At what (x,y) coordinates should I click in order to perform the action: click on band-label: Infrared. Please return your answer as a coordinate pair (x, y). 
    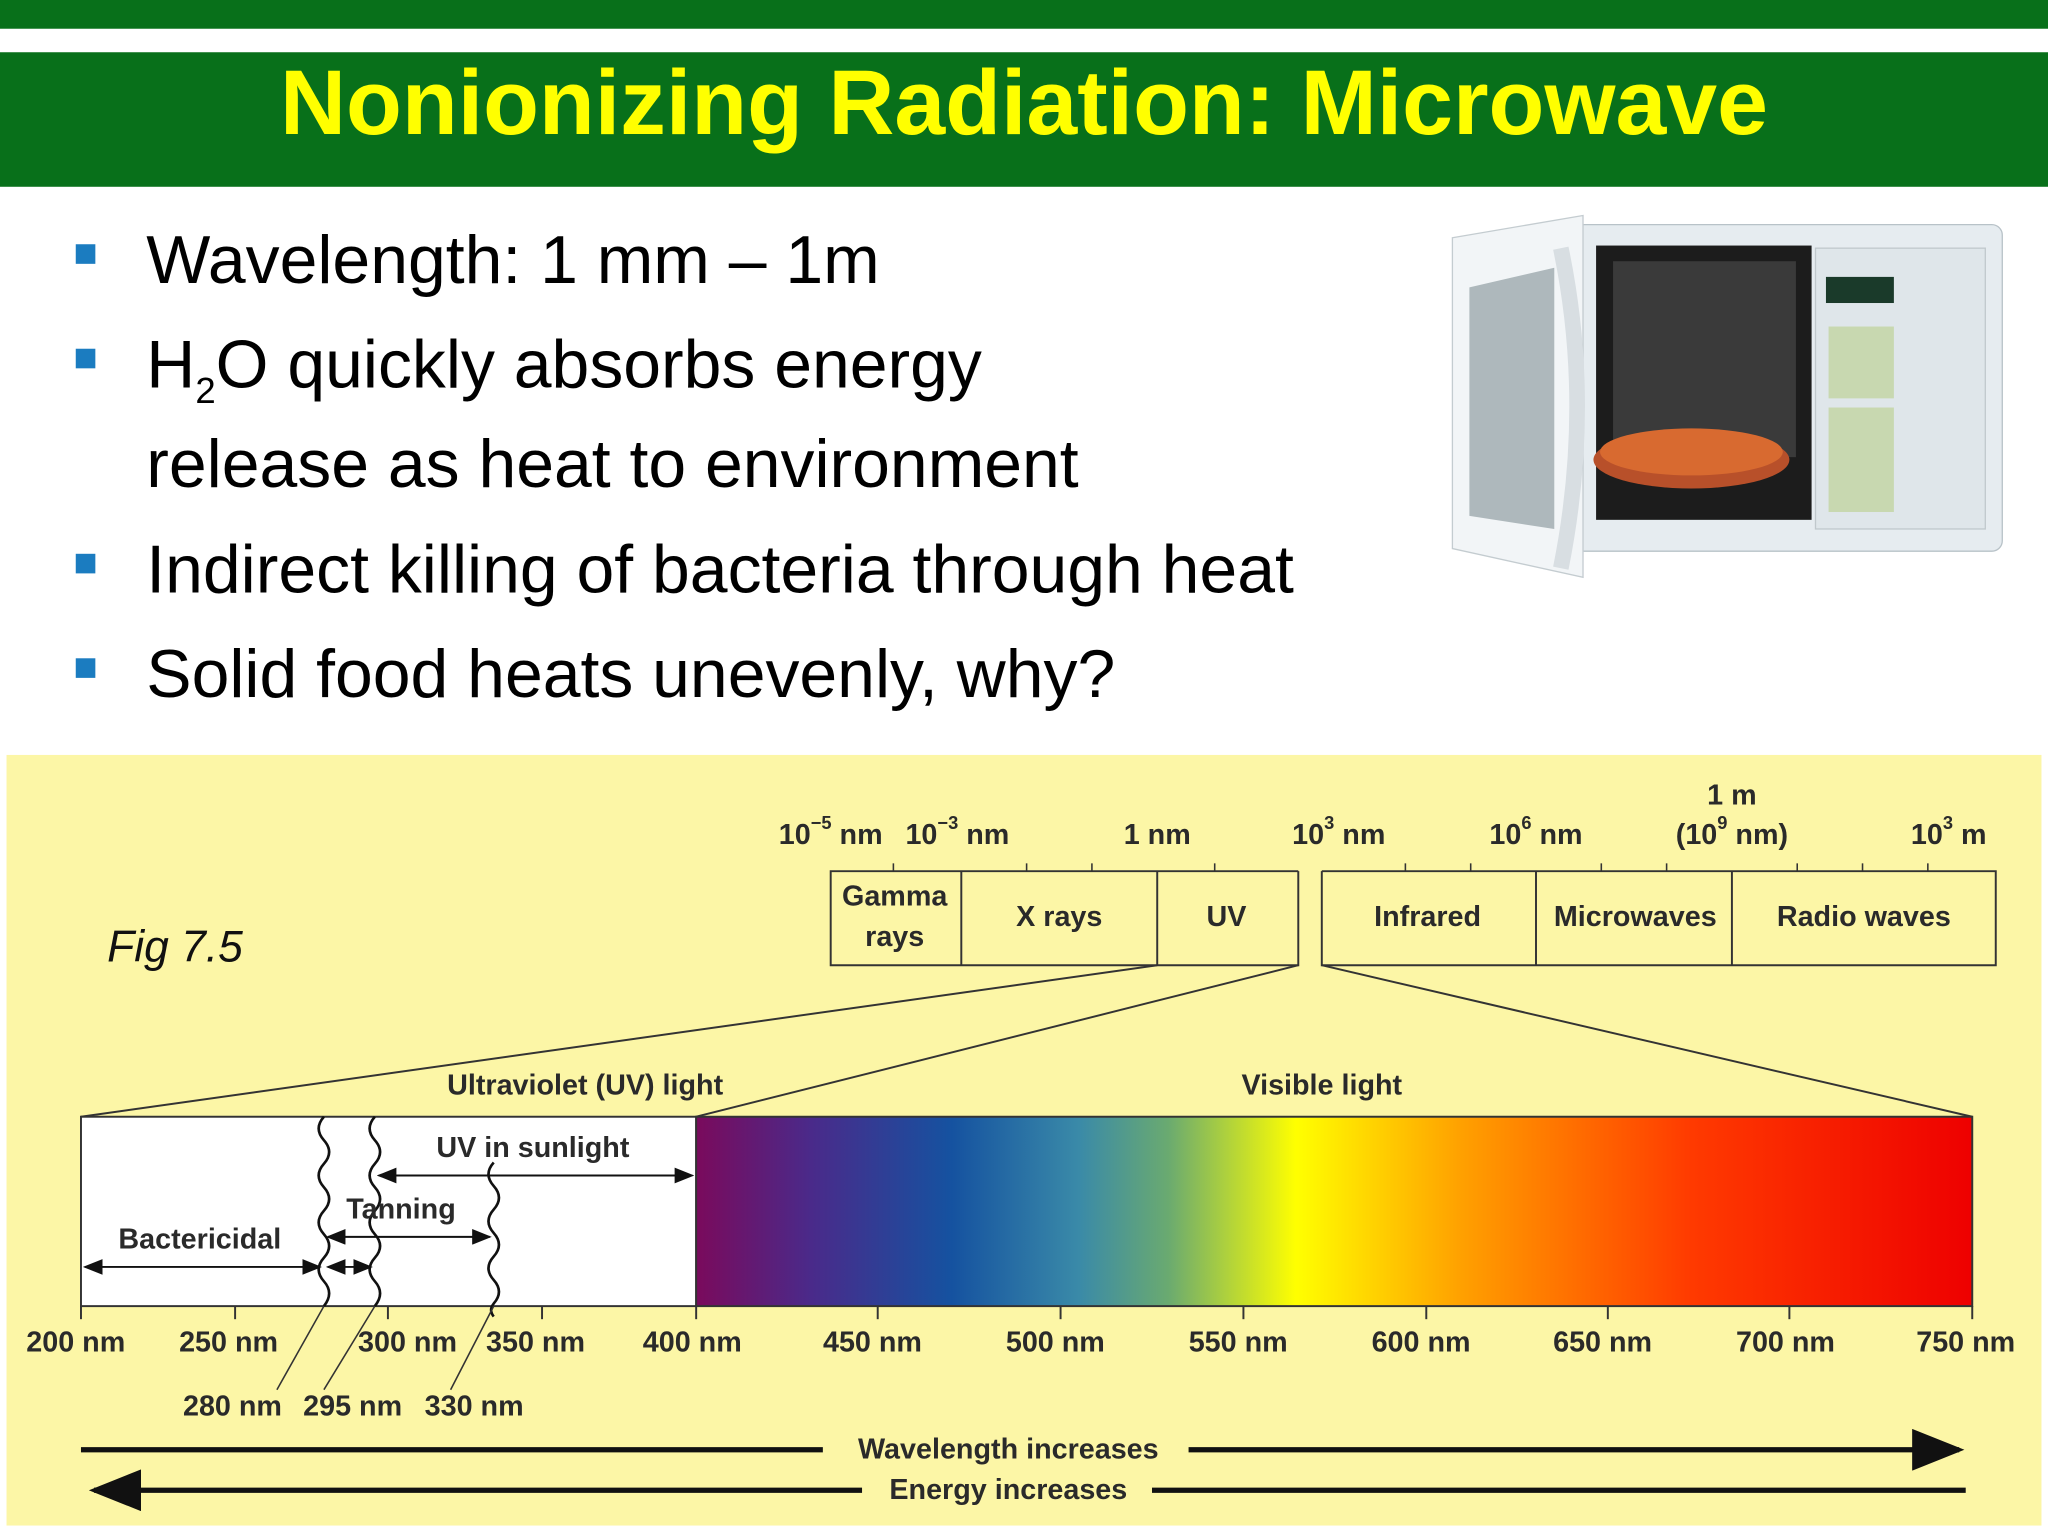
    Looking at the image, I should click on (1427, 917).